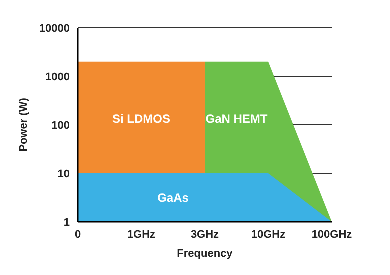  I want to click on x-tick-label: 3GHz, so click(205, 234).